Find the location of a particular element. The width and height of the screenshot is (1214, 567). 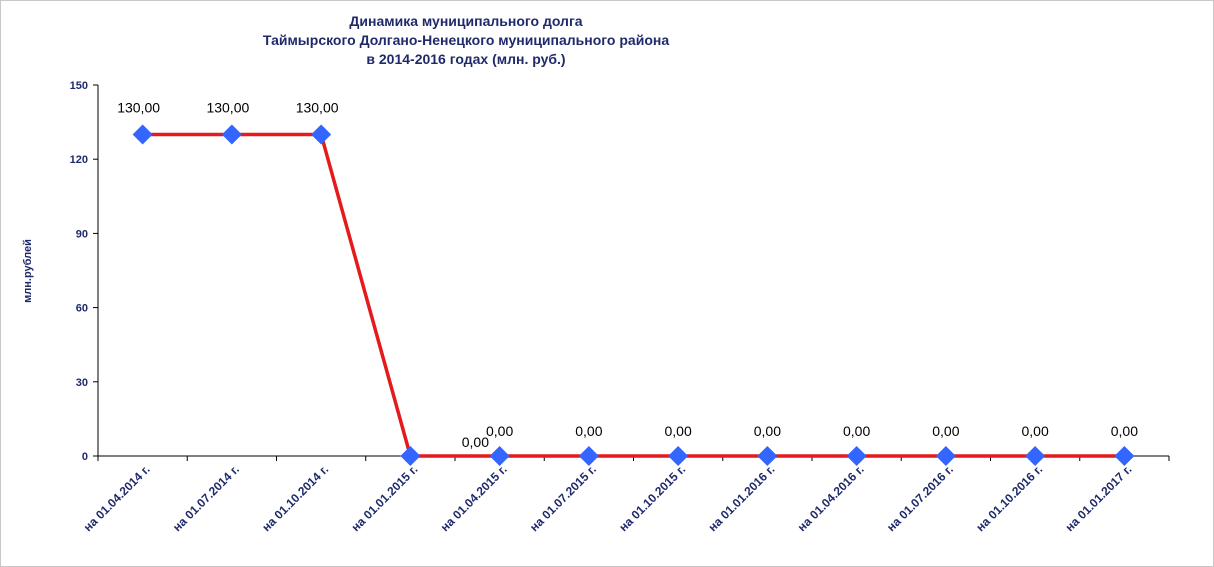

x-tick-label: на 01.04.2014 г. is located at coordinates (117, 498).